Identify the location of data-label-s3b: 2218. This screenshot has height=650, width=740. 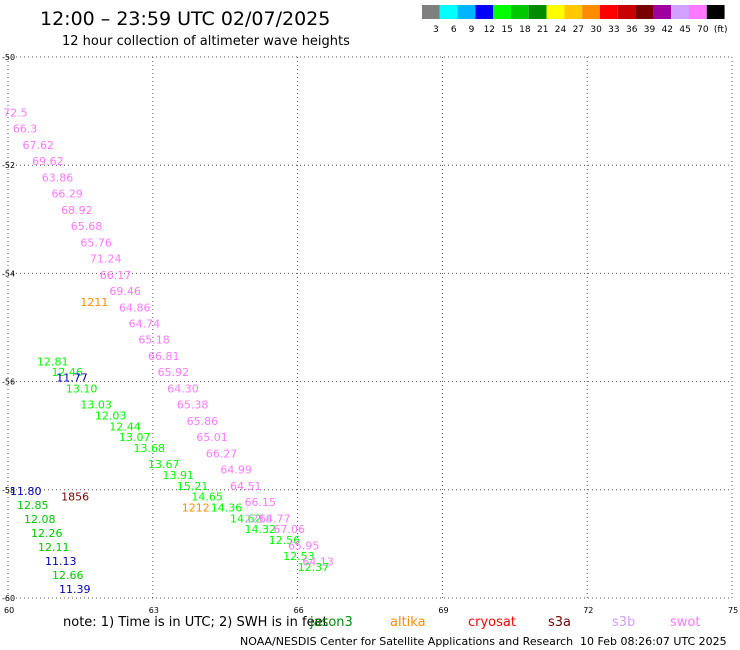
(259, 518).